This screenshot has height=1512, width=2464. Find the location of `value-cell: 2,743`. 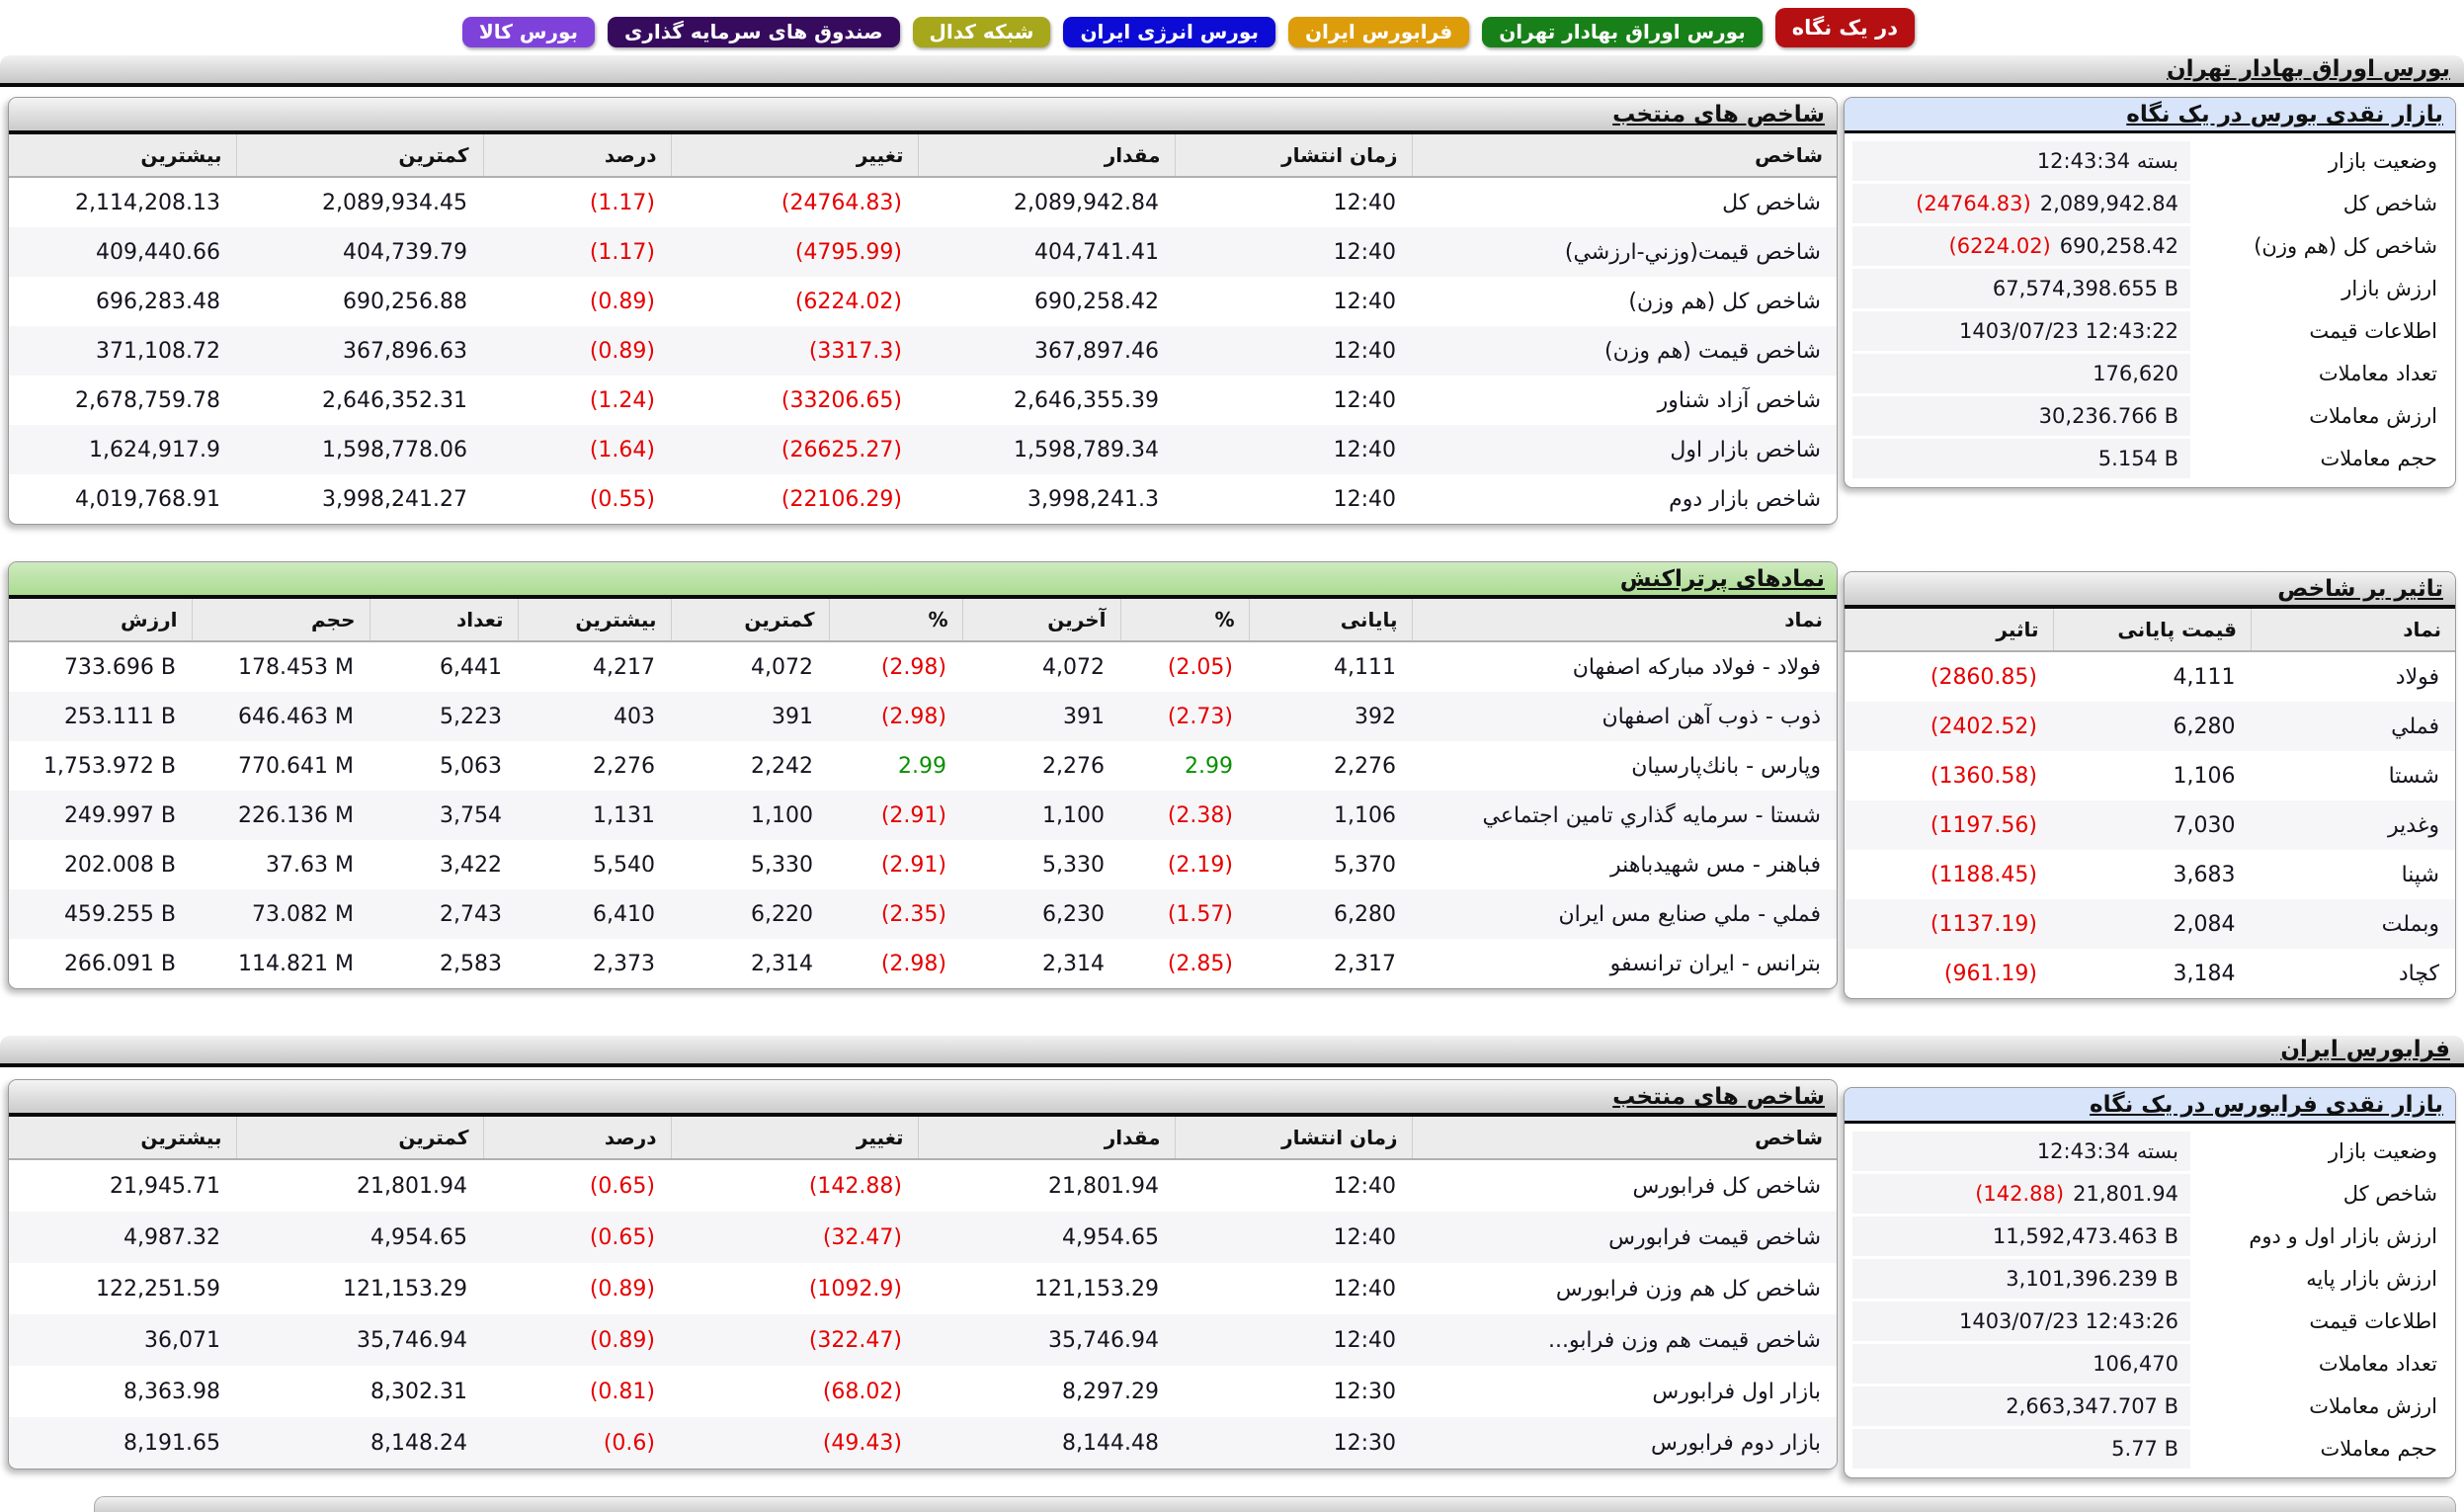

value-cell: 2,743 is located at coordinates (471, 914).